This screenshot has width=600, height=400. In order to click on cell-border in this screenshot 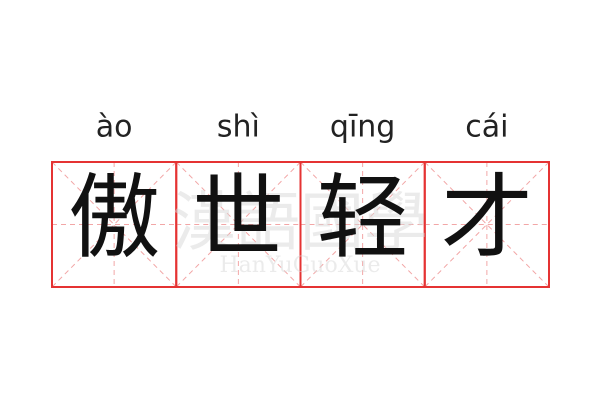, I will do `click(486, 224)`.